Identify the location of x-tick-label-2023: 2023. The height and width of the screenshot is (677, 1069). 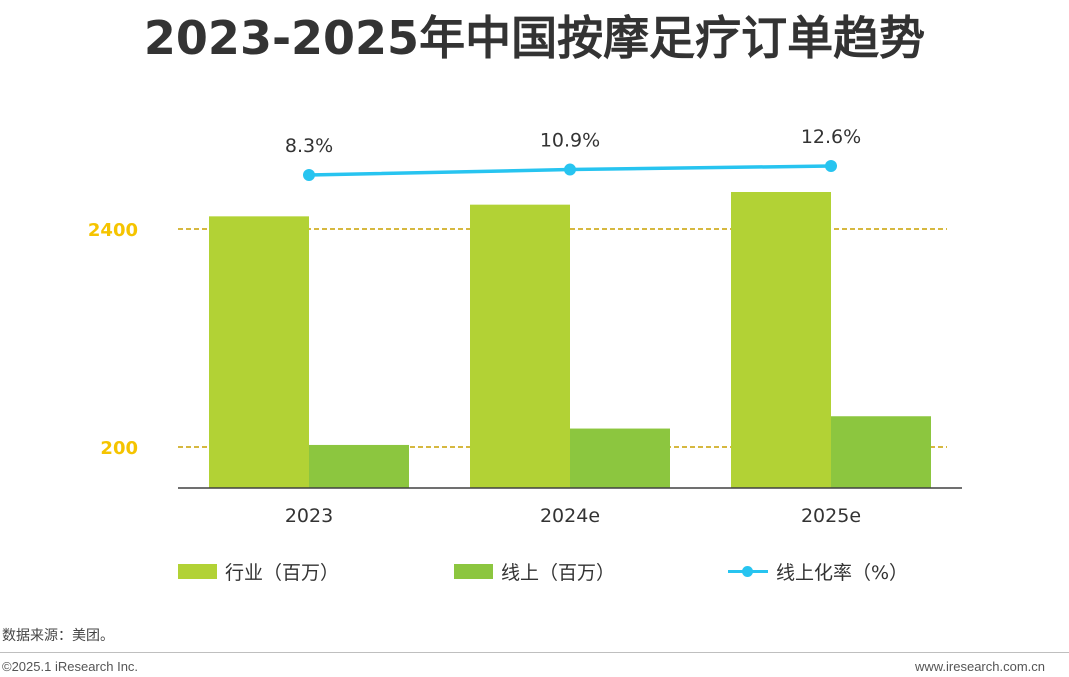
(309, 516).